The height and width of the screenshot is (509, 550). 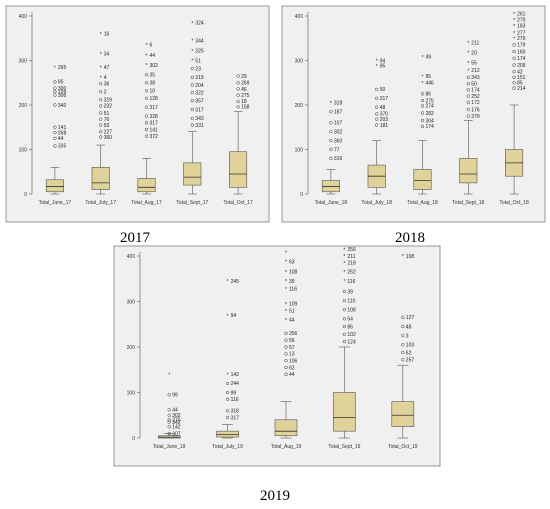 I want to click on outlier-label: 357, so click(x=199, y=101).